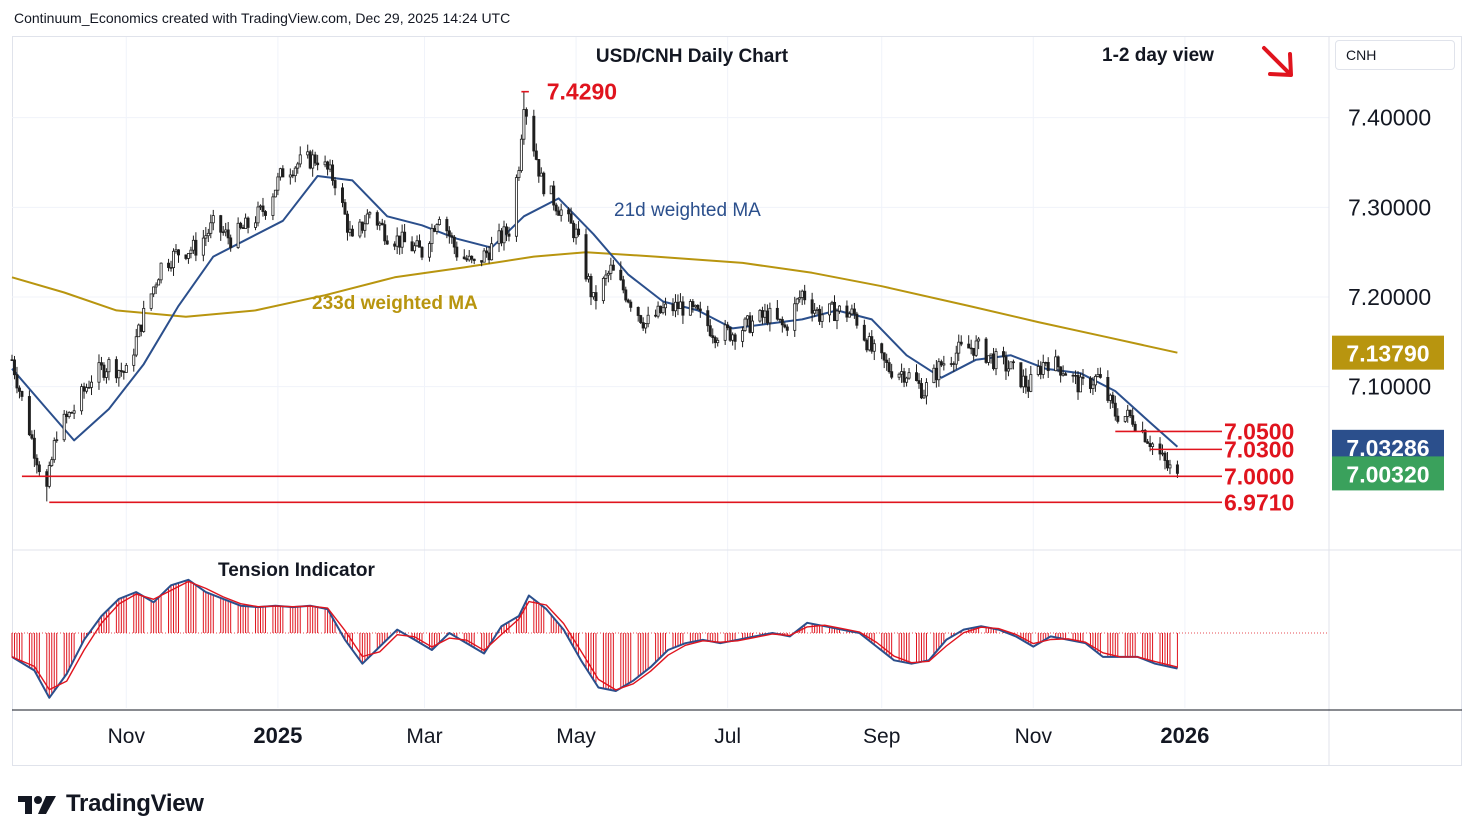 This screenshot has height=840, width=1474. I want to click on tension-title: Tension Indicator, so click(297, 570).